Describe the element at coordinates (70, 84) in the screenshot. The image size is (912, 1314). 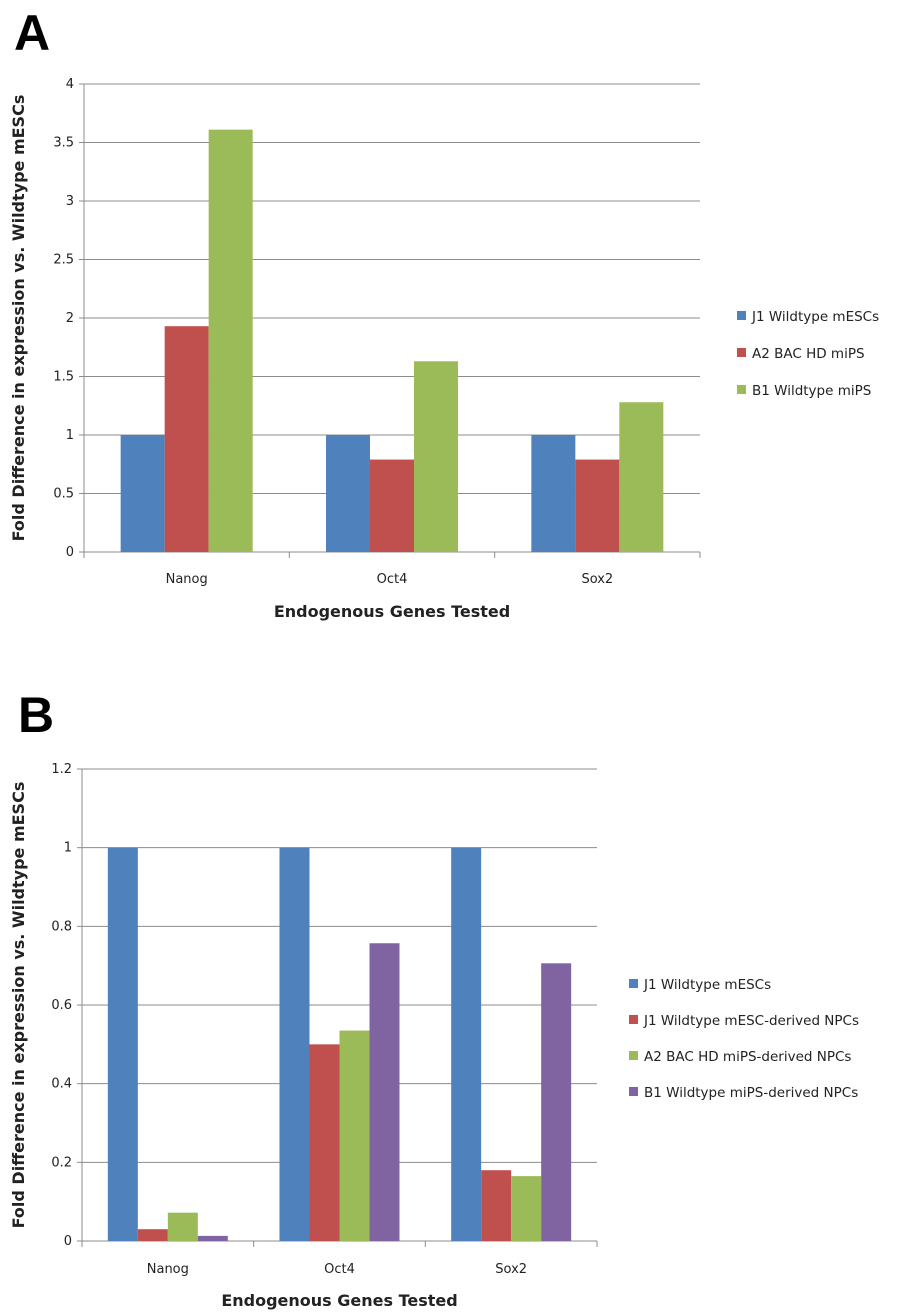
I see `y-tick-label: 4` at that location.